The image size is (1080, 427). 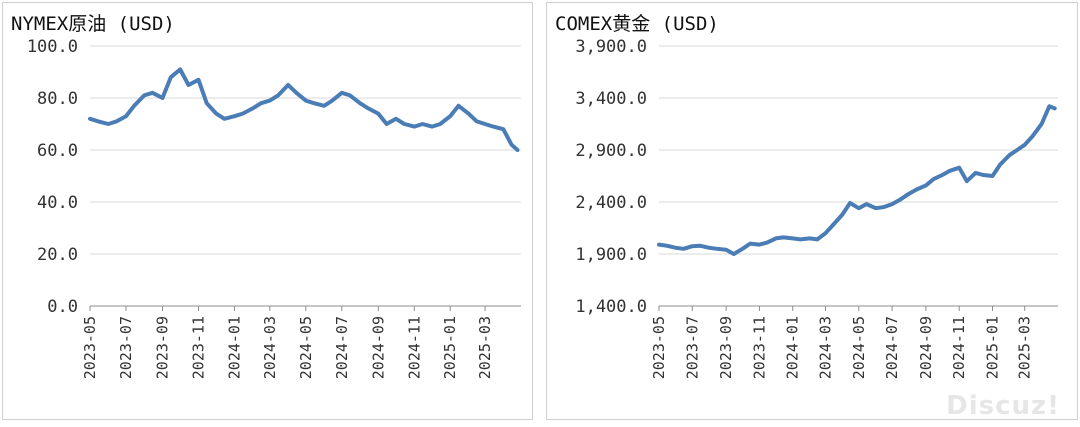 I want to click on y-tick-label: 3,400.0, so click(x=611, y=99).